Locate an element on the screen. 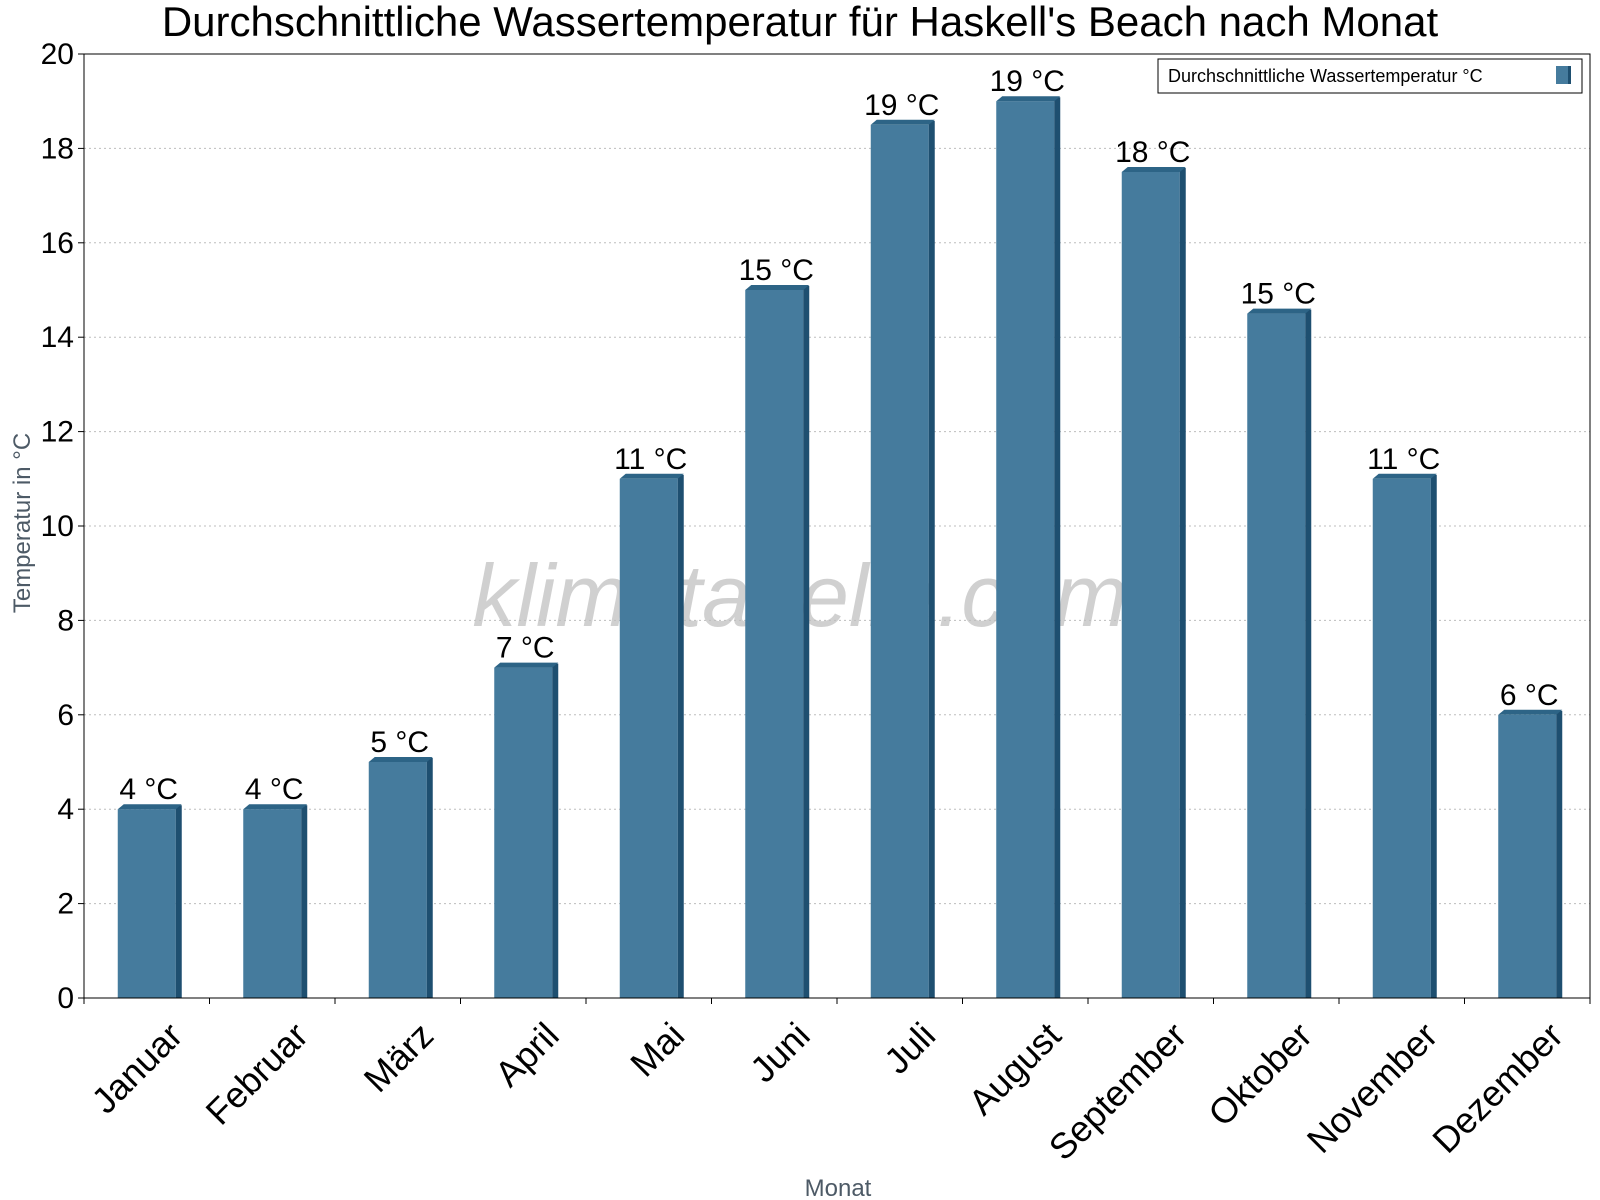  x-tick-label: März is located at coordinates (399, 1057).